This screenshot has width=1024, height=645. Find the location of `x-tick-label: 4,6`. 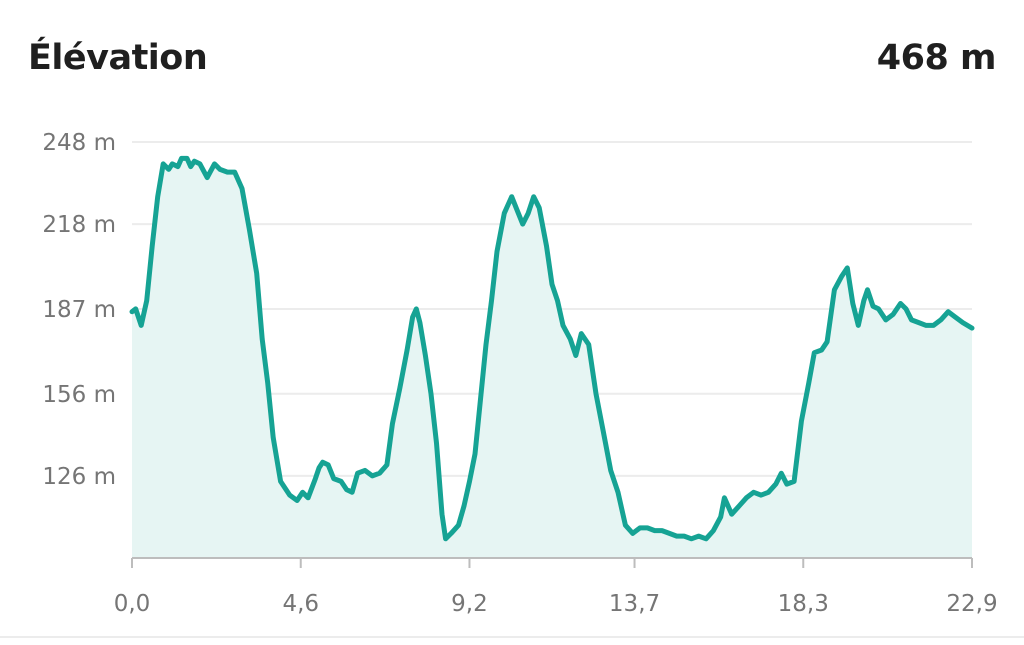

x-tick-label: 4,6 is located at coordinates (300, 604).